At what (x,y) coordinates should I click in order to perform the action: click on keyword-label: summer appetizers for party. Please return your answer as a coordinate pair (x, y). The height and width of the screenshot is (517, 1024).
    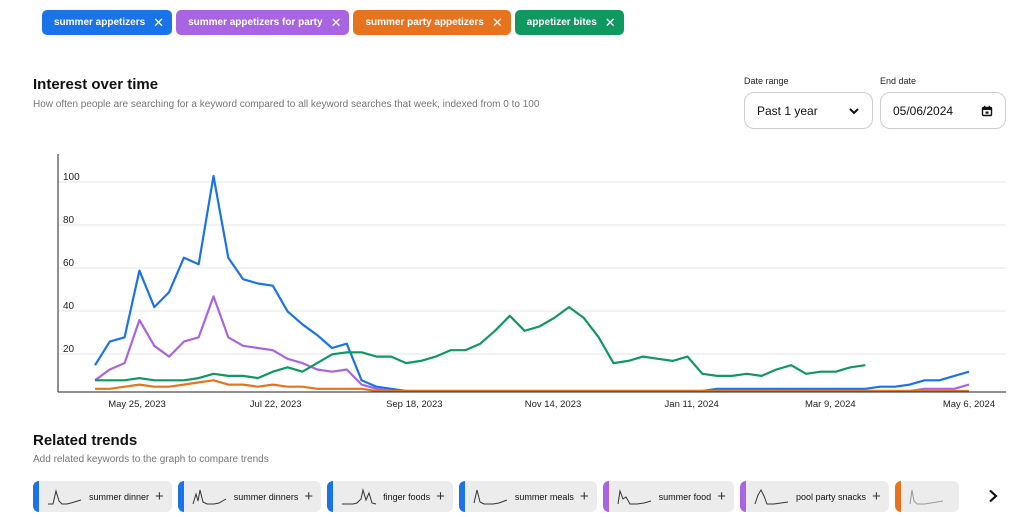
    Looking at the image, I should click on (255, 22).